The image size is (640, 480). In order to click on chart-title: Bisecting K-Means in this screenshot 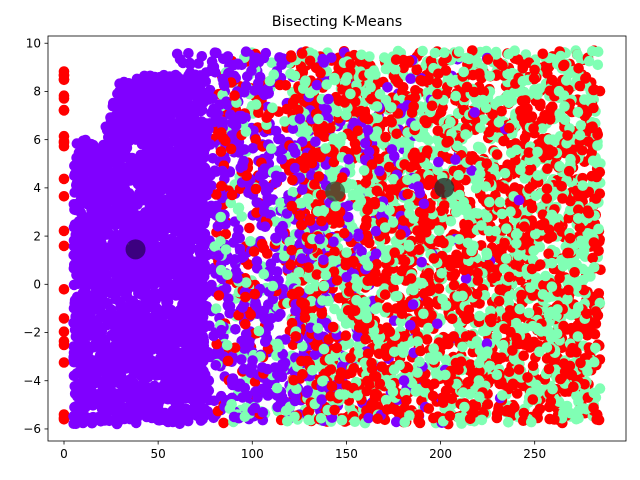, I will do `click(337, 22)`.